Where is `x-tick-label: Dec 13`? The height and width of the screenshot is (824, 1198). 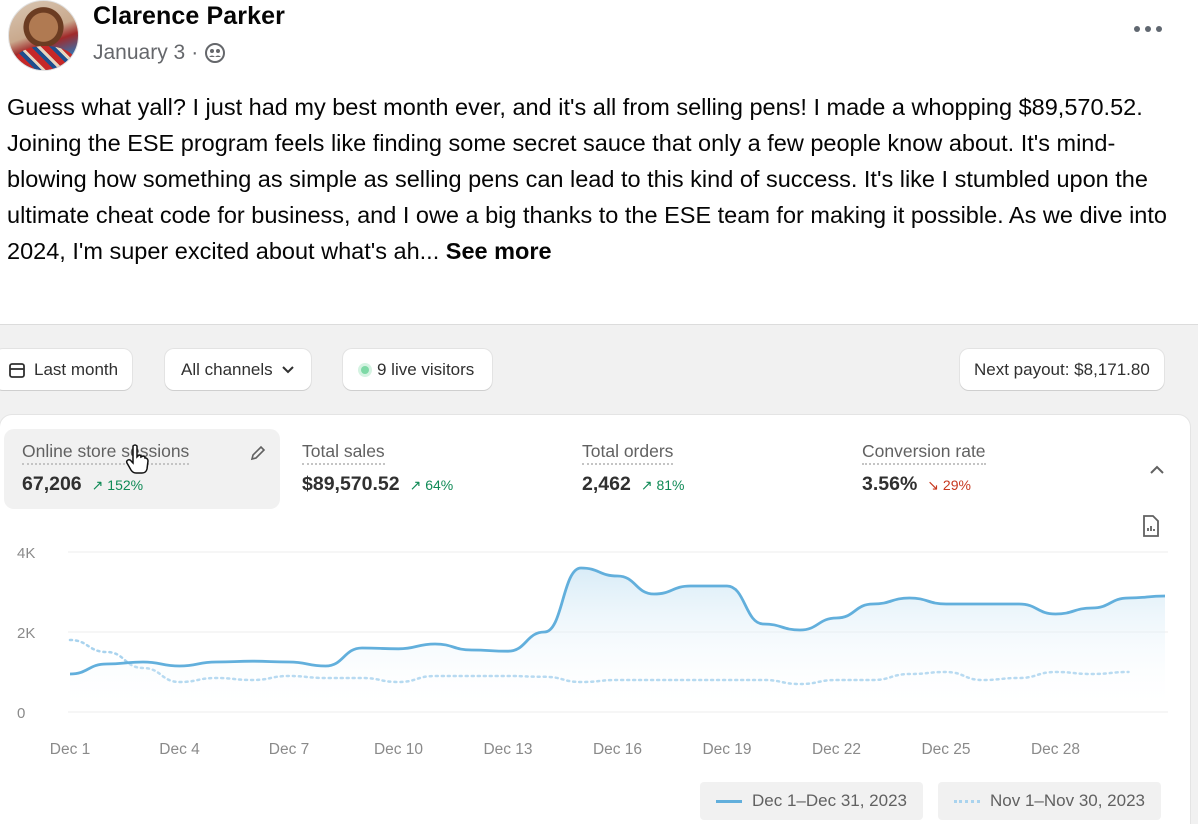
x-tick-label: Dec 13 is located at coordinates (507, 749).